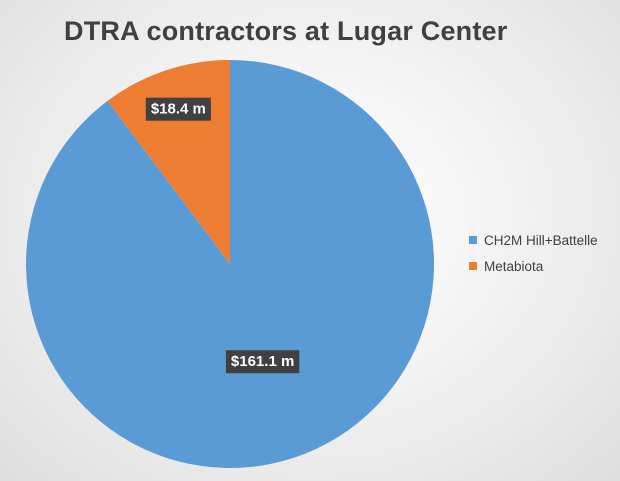 The image size is (620, 481). I want to click on data-label-text: $18.4 m, so click(178, 109).